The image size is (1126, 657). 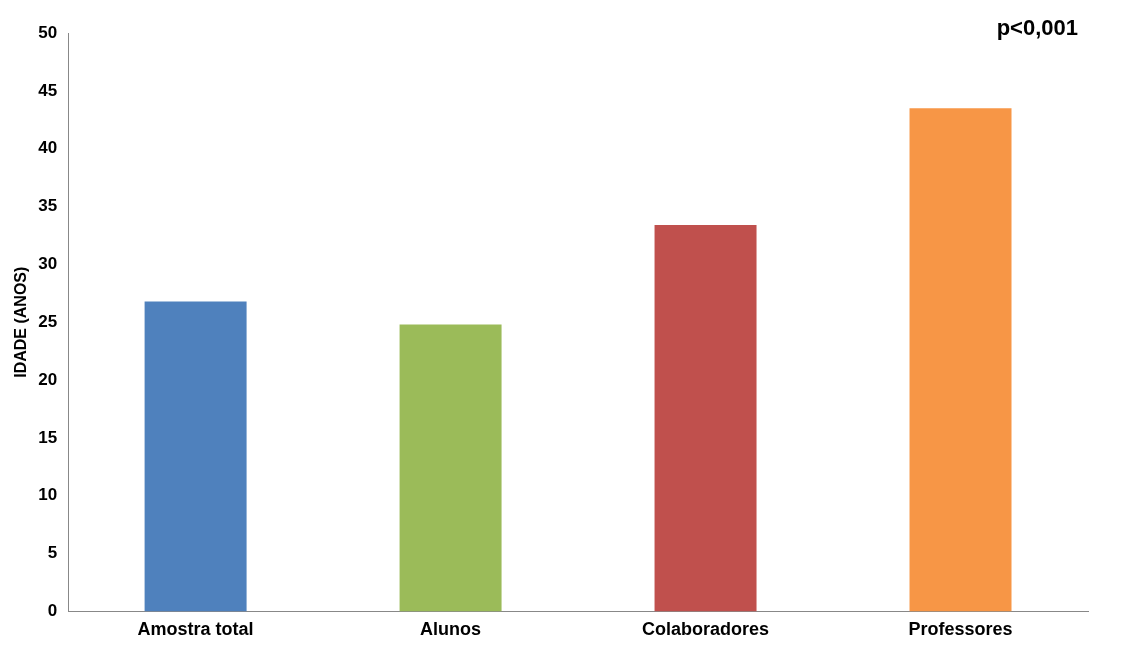 What do you see at coordinates (960, 629) in the screenshot?
I see `x-tick-label: Professores` at bounding box center [960, 629].